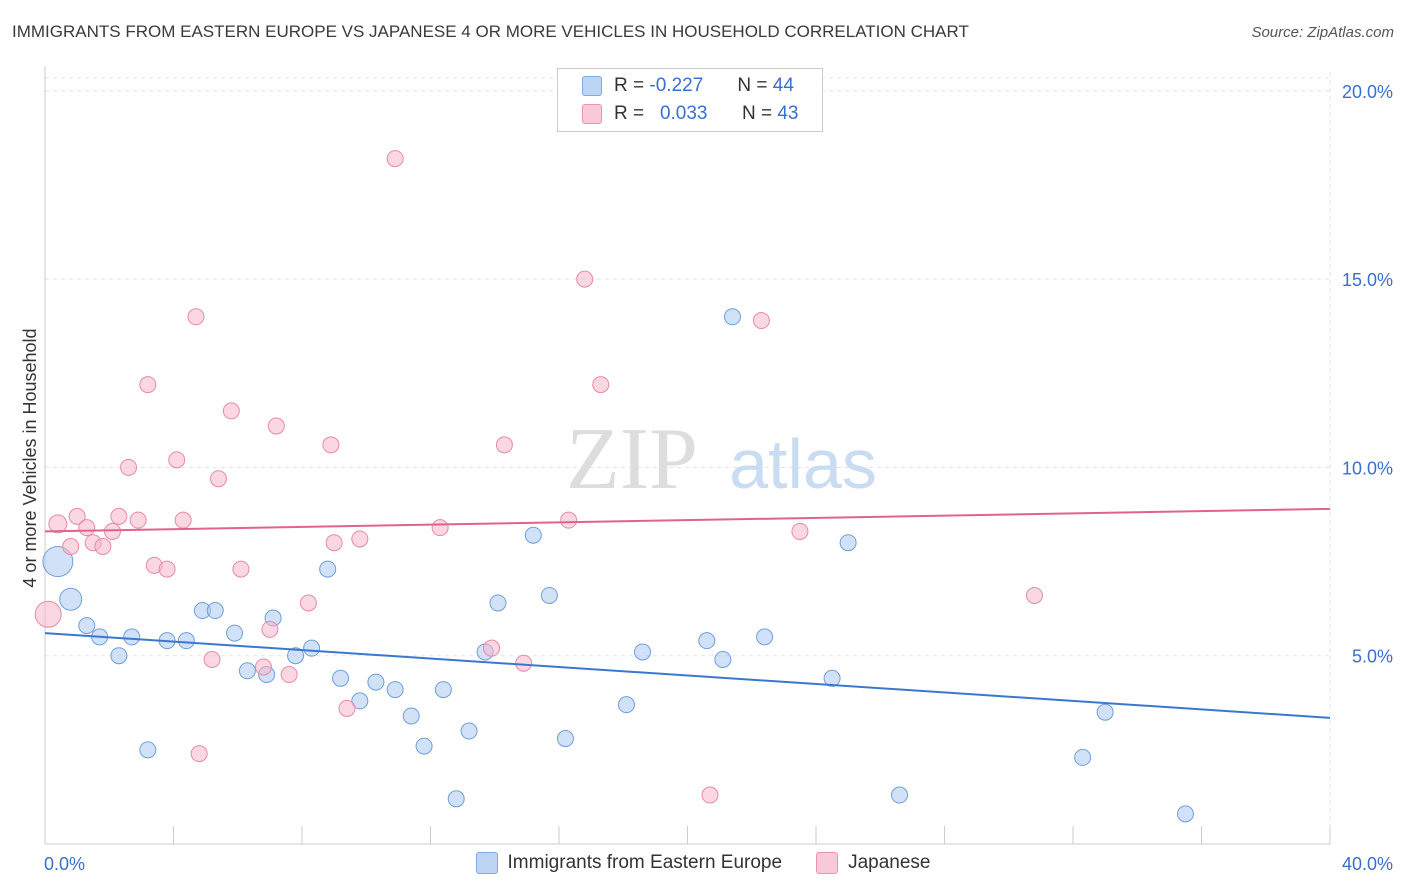 This screenshot has height=892, width=1406. What do you see at coordinates (30, 458) in the screenshot?
I see `y-axis-label: 4 or more Vehicles in Household` at bounding box center [30, 458].